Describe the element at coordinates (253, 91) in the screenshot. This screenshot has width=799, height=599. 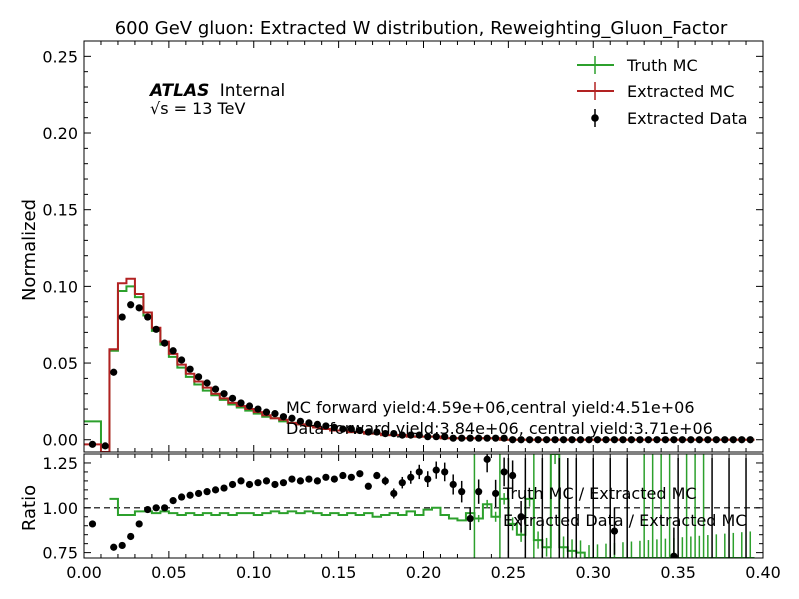
I see `atlas-label-status: Internal` at that location.